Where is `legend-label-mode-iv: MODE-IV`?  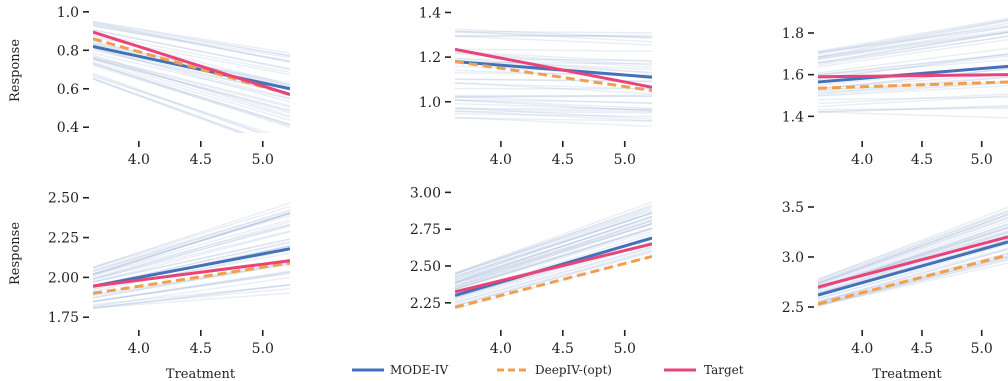
legend-label-mode-iv: MODE-IV is located at coordinates (419, 370).